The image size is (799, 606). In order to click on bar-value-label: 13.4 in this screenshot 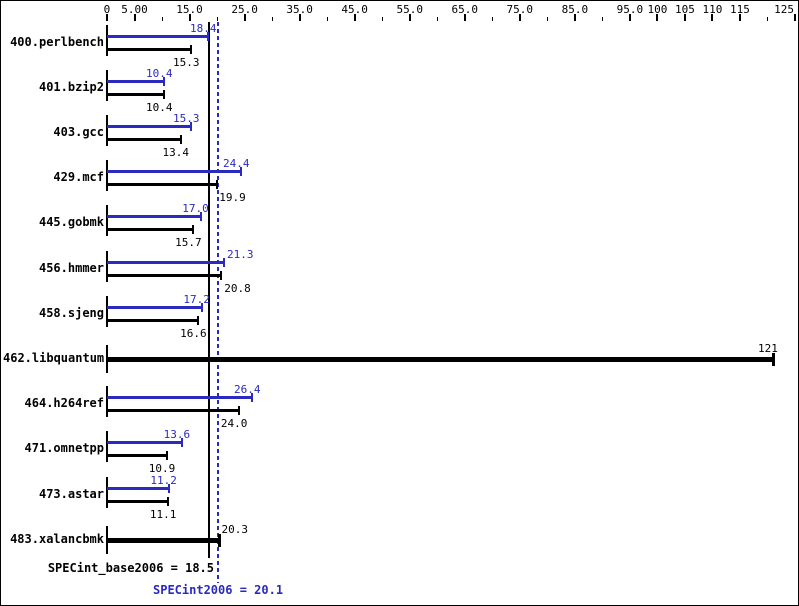, I will do `click(175, 152)`.